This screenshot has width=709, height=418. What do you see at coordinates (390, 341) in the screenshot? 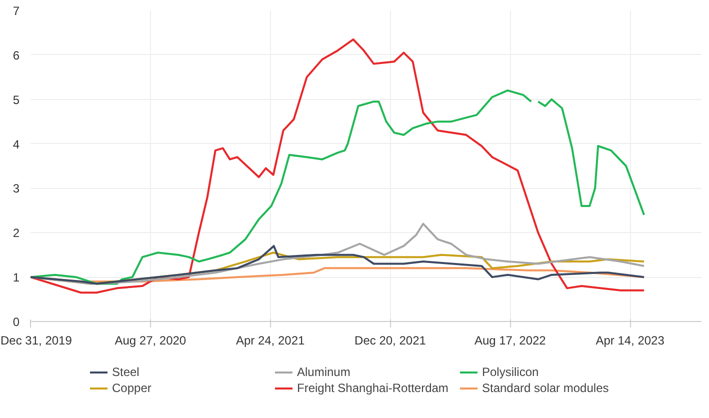
I see `x-tick-label: Dec 20, 2021` at bounding box center [390, 341].